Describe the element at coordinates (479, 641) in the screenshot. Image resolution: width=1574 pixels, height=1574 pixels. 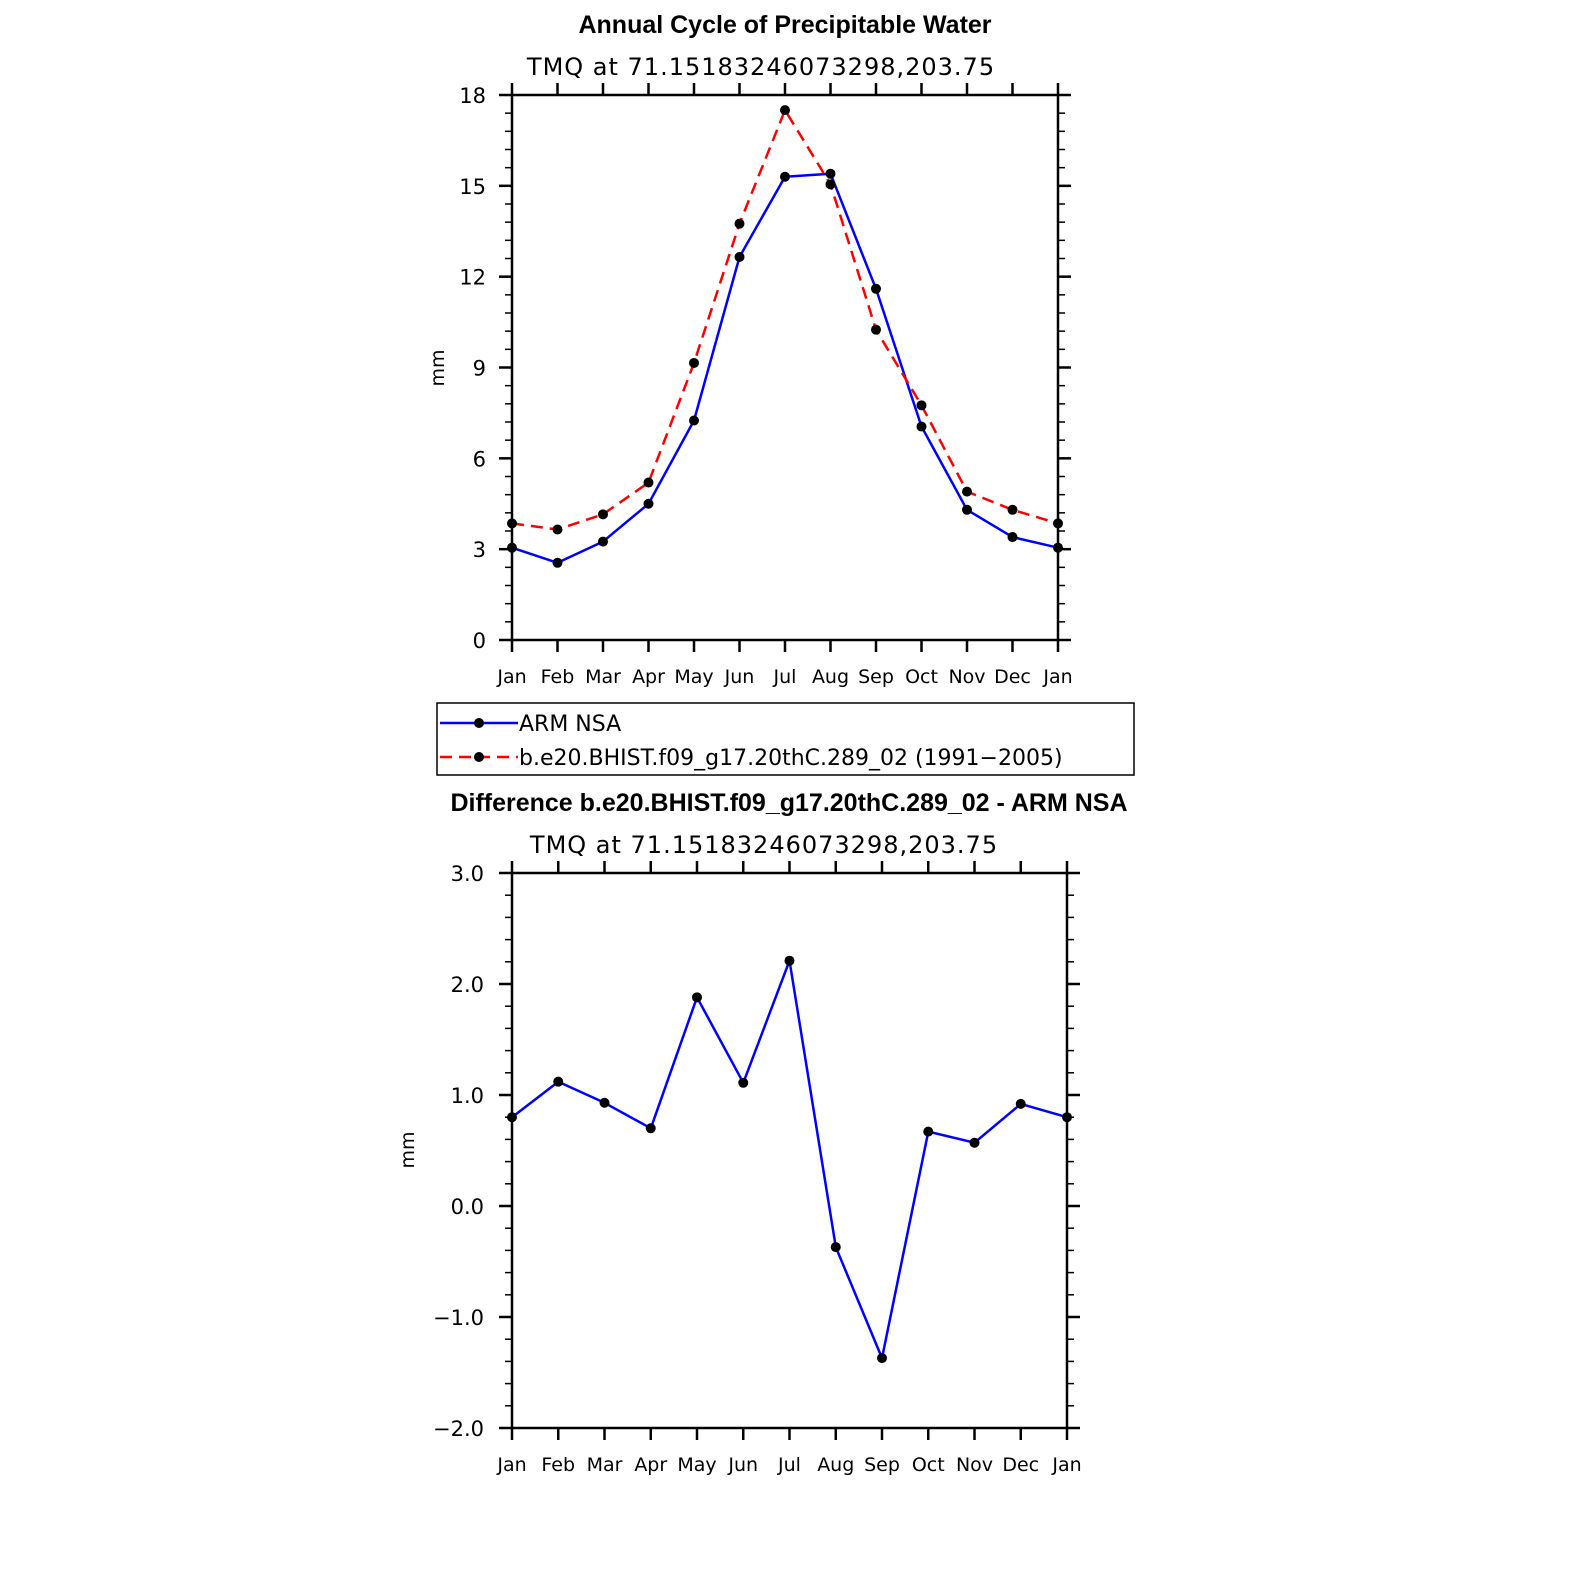
I see `y-tick-label: 0` at that location.